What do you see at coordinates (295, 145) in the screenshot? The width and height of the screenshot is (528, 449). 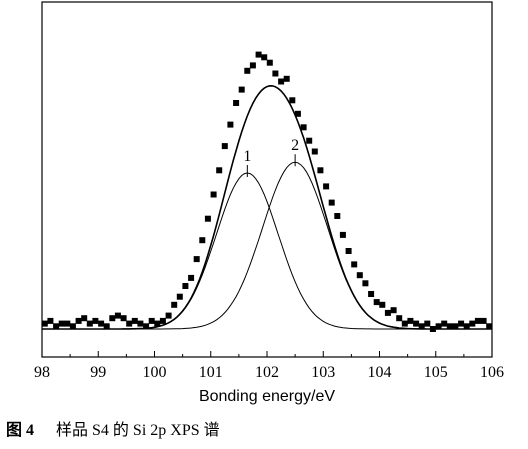 I see `peak-label: 2` at bounding box center [295, 145].